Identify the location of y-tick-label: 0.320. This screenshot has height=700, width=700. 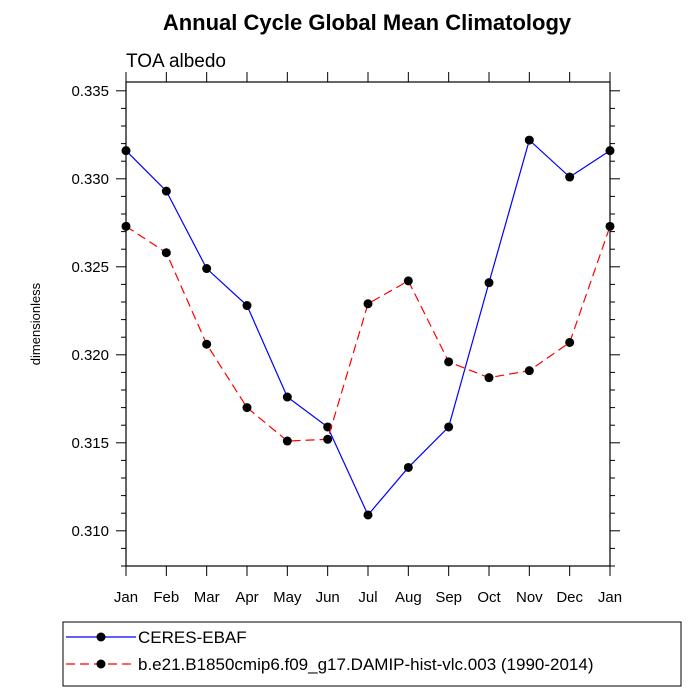
(90, 355).